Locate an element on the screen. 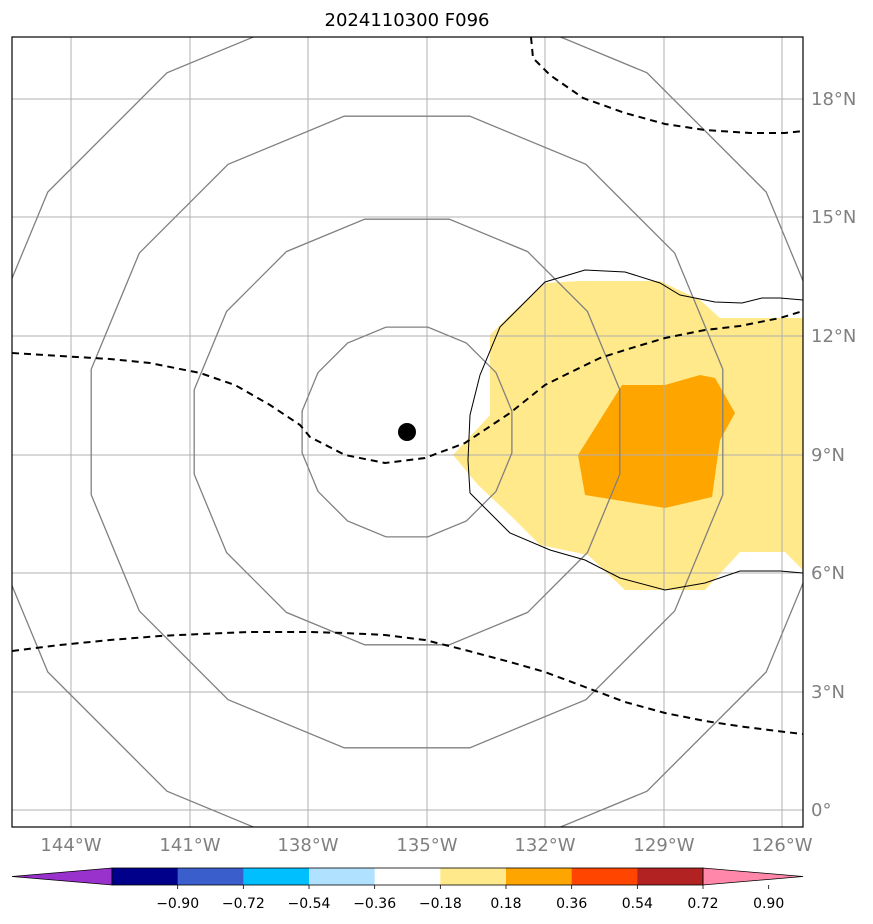 This screenshot has width=873, height=924. longitude-label: 129°W is located at coordinates (663, 845).